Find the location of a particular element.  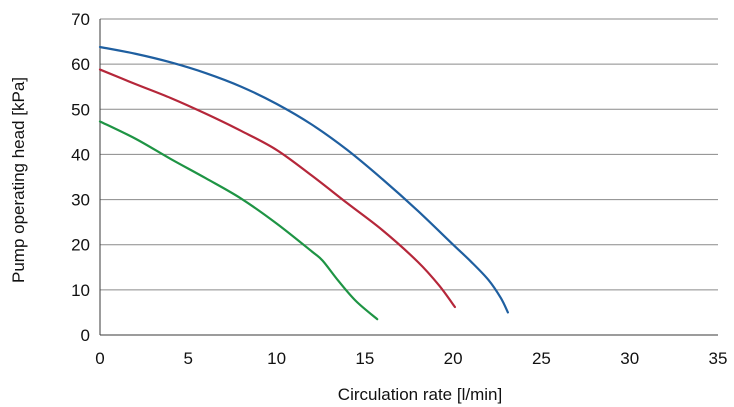

x-tick-label: 15 is located at coordinates (364, 358).